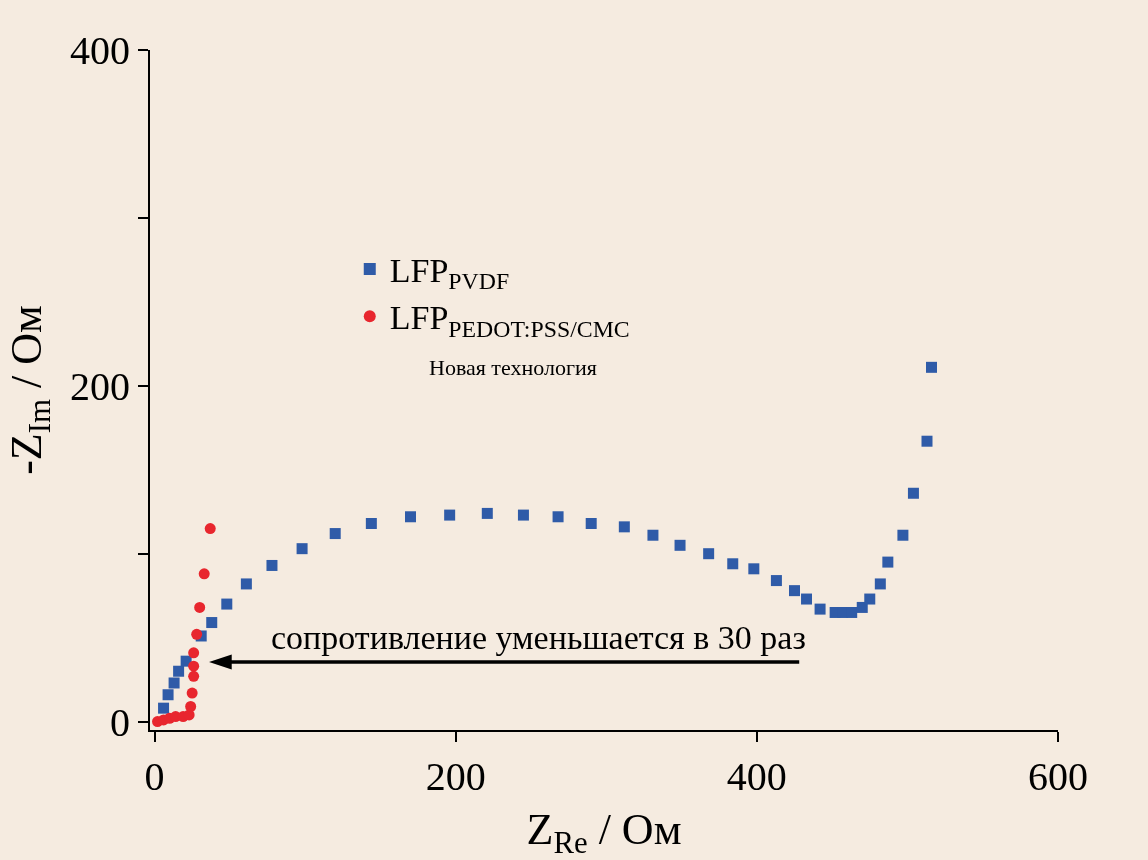 The image size is (1148, 860). I want to click on x-tick-label: 0, so click(154, 776).